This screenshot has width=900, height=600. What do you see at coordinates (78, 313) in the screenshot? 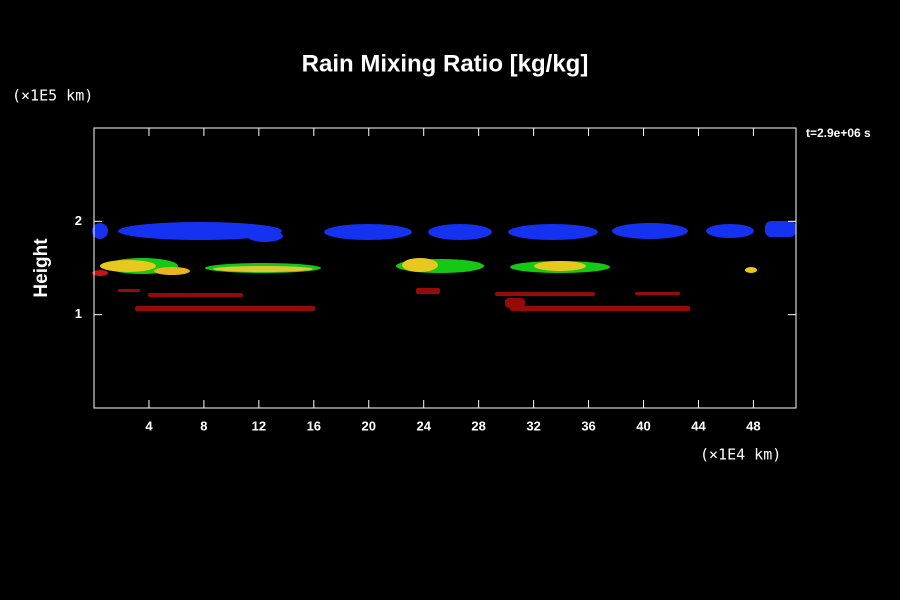
I see `y-tick-label: 1` at bounding box center [78, 313].